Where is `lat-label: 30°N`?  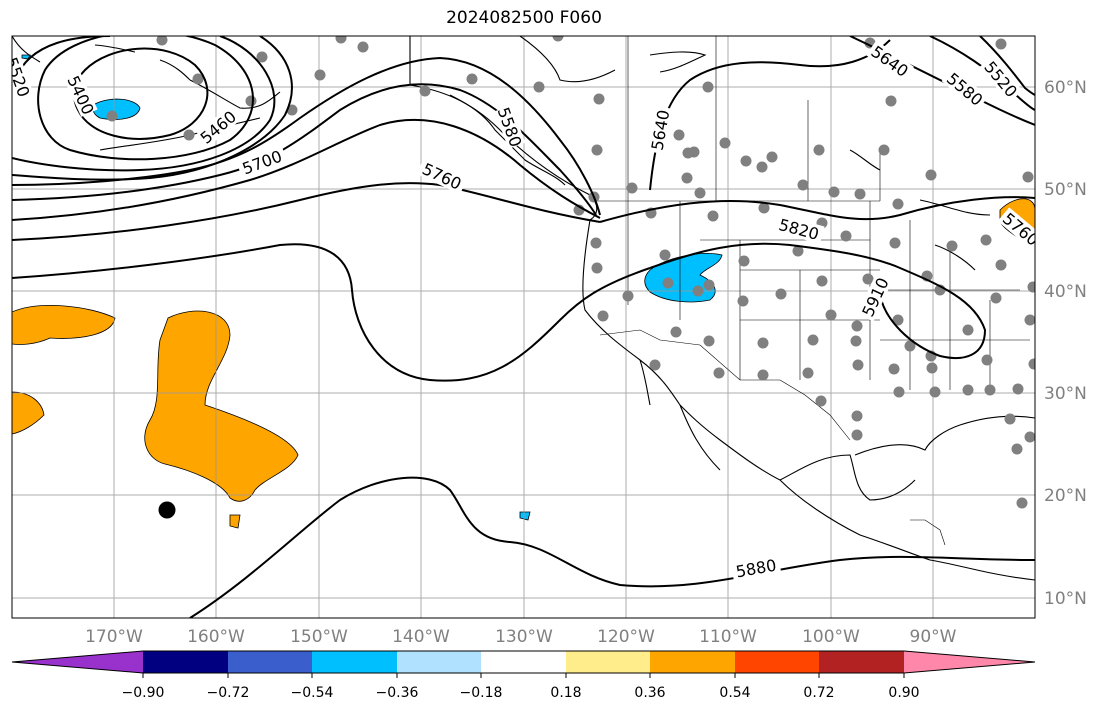
lat-label: 30°N is located at coordinates (1065, 394).